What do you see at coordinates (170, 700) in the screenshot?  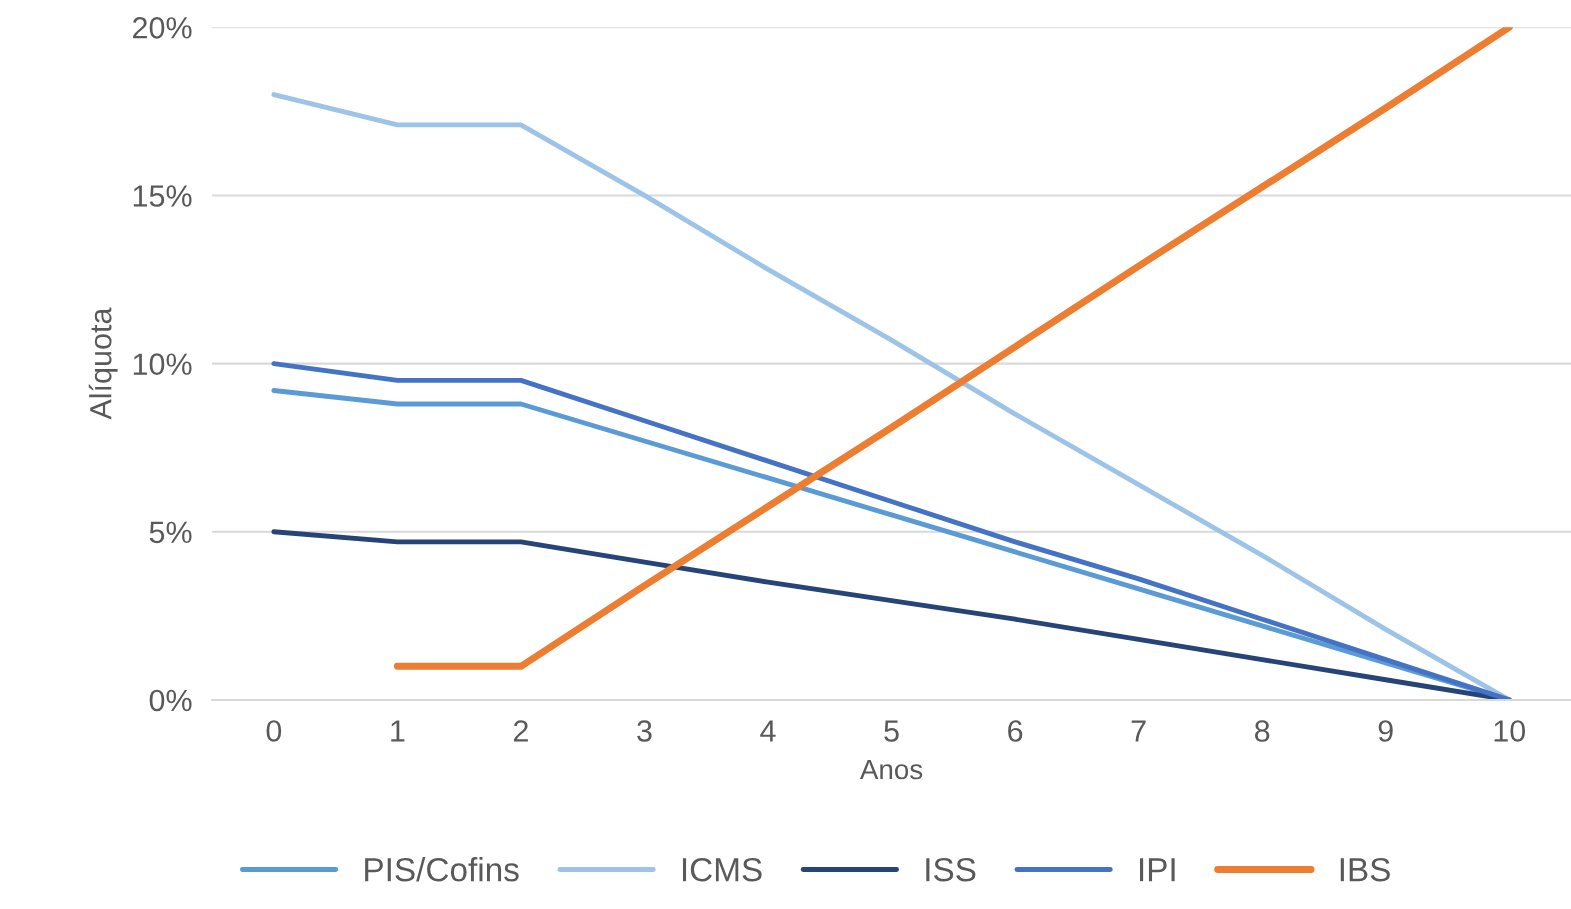 I see `y-tick-label: 0%` at bounding box center [170, 700].